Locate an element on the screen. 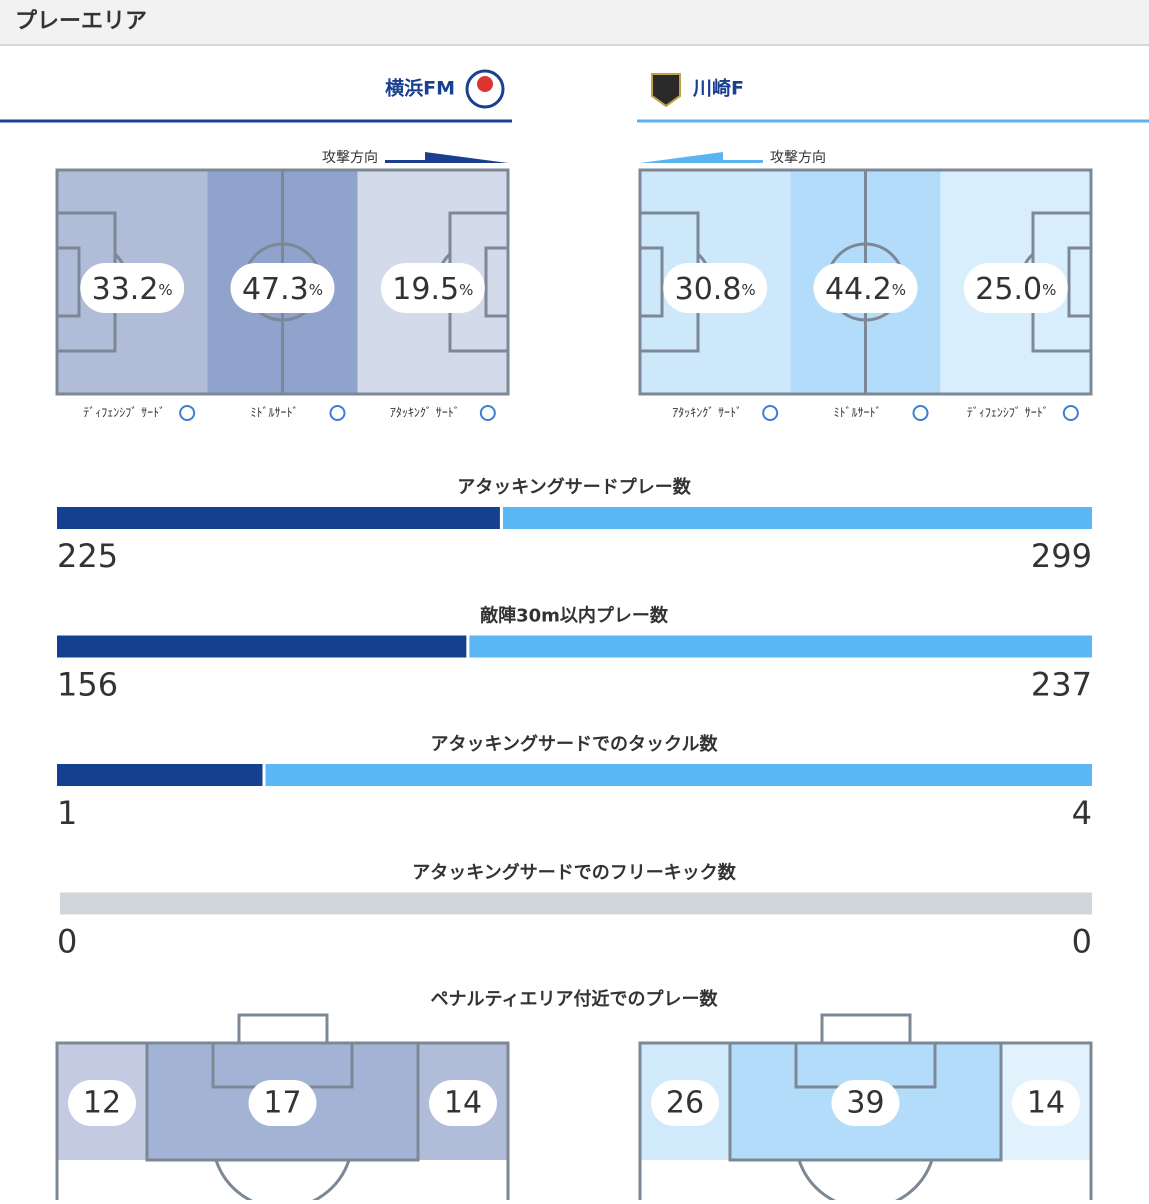 This screenshot has height=1204, width=1149. empty-bar is located at coordinates (576, 903).